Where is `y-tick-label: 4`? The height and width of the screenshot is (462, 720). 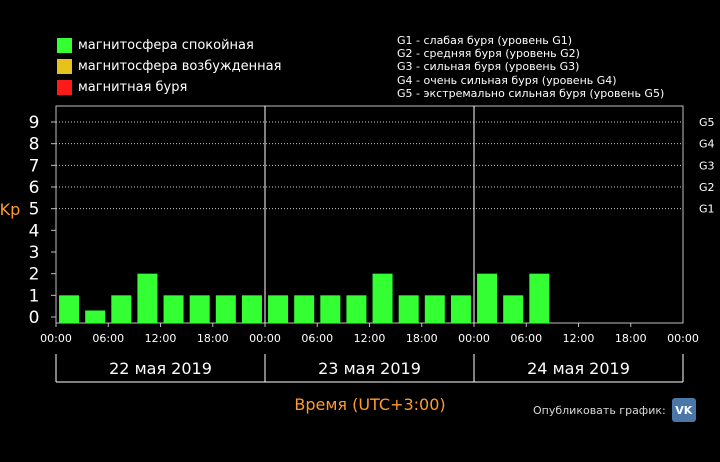 y-tick-label: 4 is located at coordinates (34, 231).